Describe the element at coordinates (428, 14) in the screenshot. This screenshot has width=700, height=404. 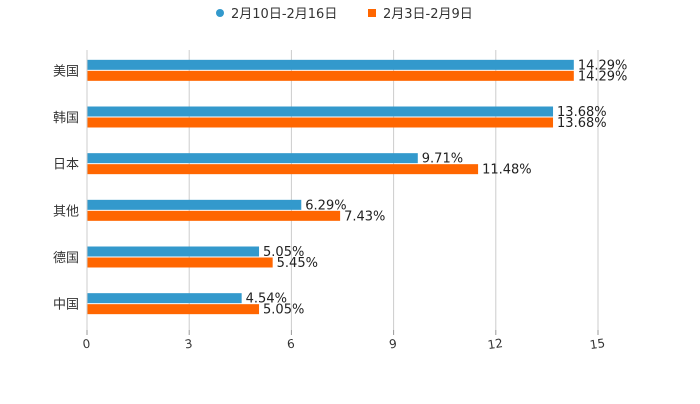
I see `legend-label-2: 2月3日-2月9日` at that location.